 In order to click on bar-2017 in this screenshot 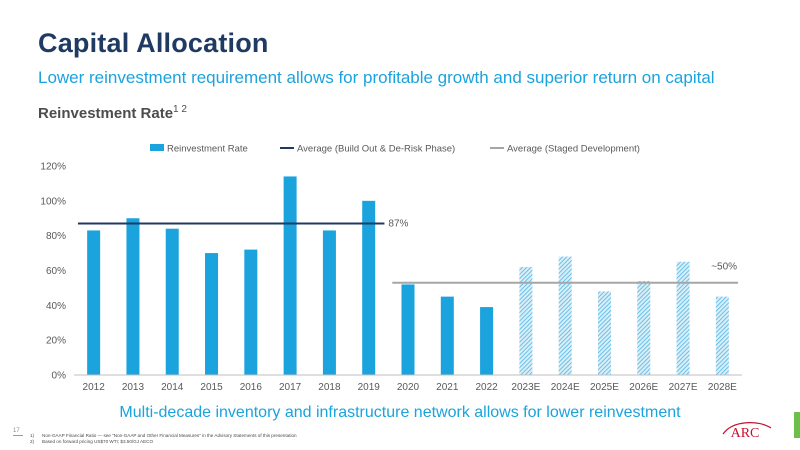, I will do `click(290, 275)`.